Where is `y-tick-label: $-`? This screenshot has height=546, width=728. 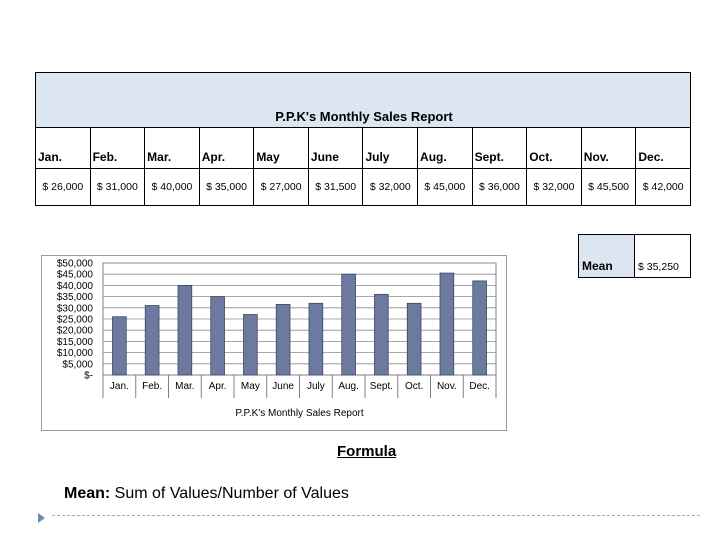 y-tick-label: $- is located at coordinates (88, 376).